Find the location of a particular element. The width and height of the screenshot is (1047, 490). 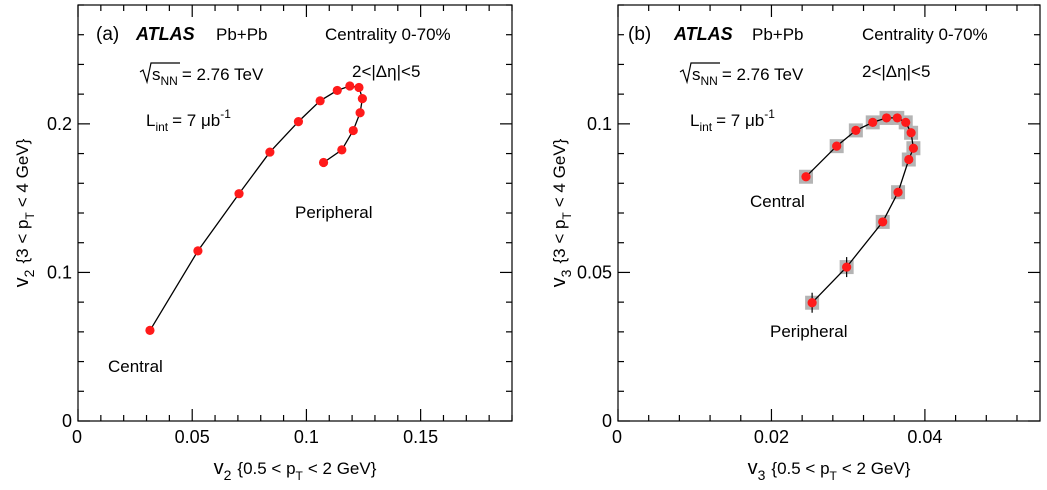

panel-label: (a) is located at coordinates (107, 34).